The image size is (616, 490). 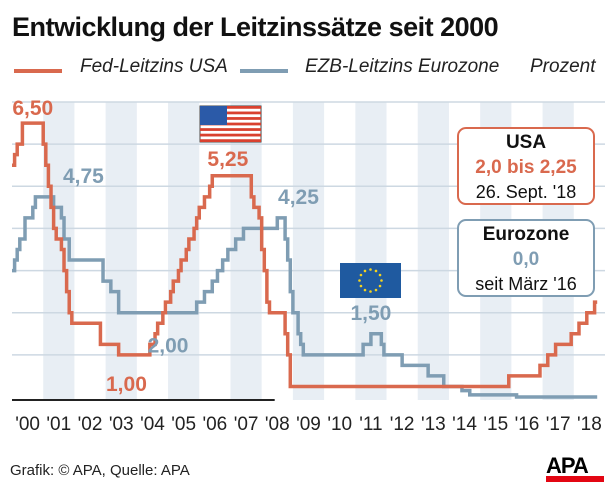 I want to click on x-tick-label: '06, so click(x=214, y=424).